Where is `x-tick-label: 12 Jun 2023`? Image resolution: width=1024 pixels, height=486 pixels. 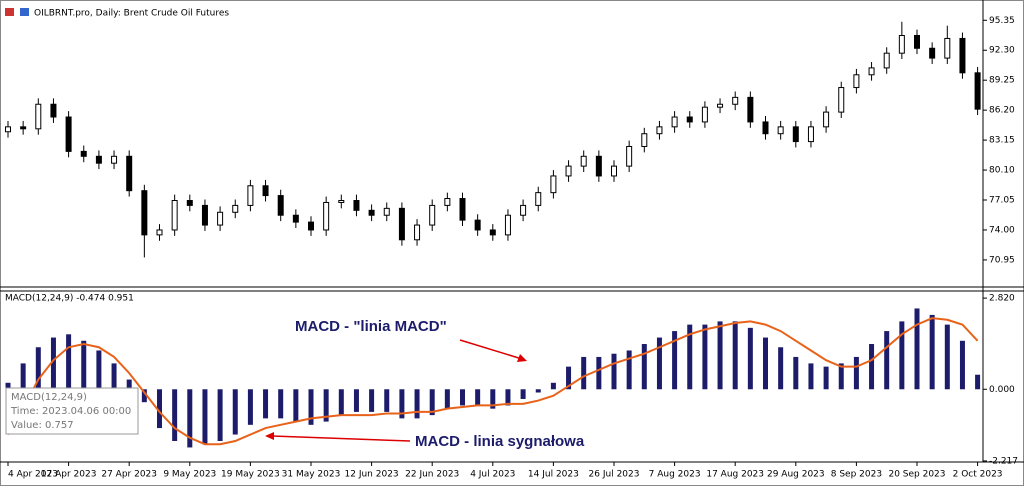
x-tick-label: 12 Jun 2023 is located at coordinates (372, 475).